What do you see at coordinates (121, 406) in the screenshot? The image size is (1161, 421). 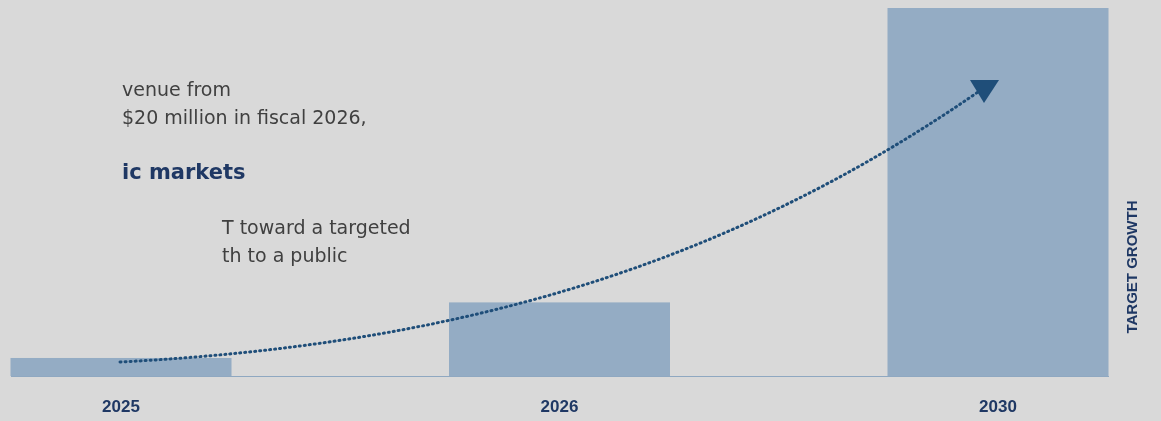 I see `x-tick-label: 2025` at bounding box center [121, 406].